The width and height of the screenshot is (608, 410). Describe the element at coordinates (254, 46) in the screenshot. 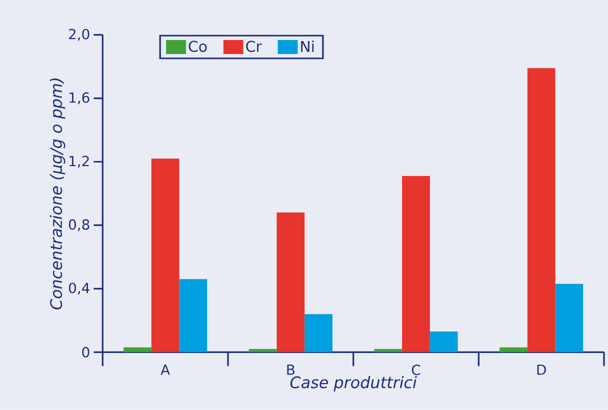

I see `legend-label: Cr` at that location.